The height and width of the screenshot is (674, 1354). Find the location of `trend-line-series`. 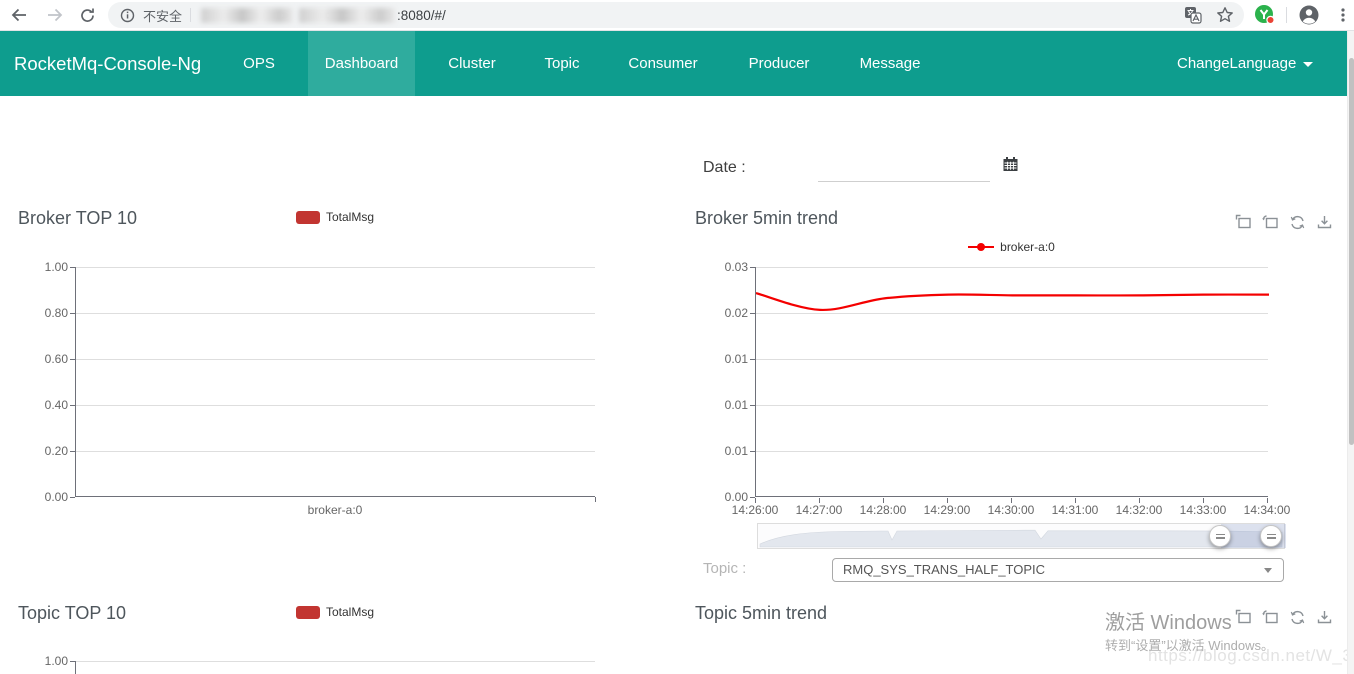

trend-line-series is located at coordinates (1012, 302).